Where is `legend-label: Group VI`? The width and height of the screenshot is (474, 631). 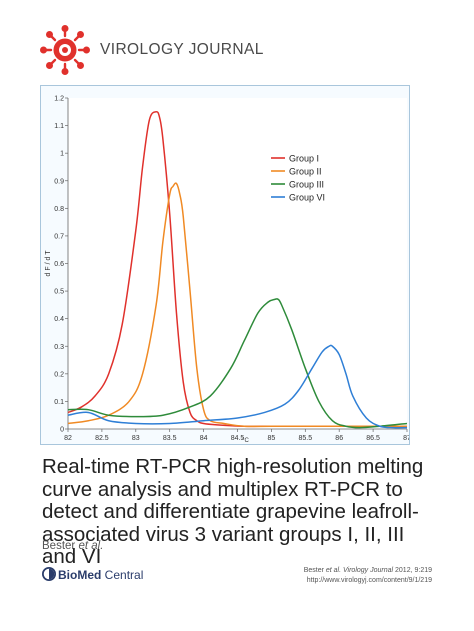
legend-label: Group VI is located at coordinates (307, 198).